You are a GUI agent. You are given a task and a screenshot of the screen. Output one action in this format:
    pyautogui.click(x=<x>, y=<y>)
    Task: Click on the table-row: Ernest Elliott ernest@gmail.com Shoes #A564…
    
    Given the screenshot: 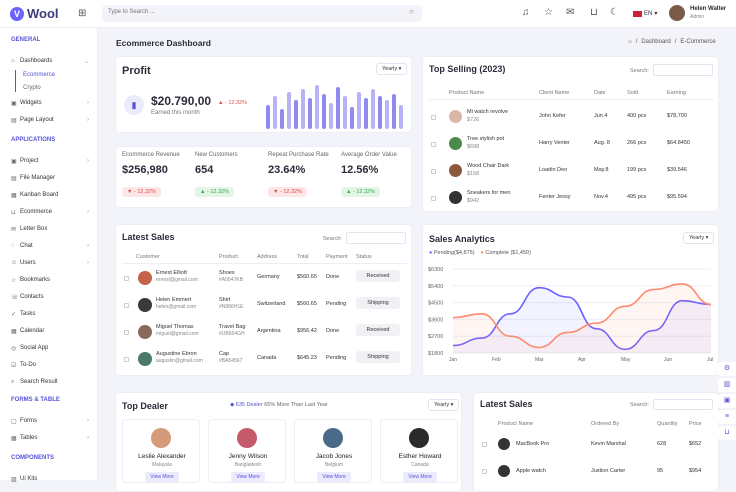 What is the action you would take?
    pyautogui.click(x=264, y=280)
    